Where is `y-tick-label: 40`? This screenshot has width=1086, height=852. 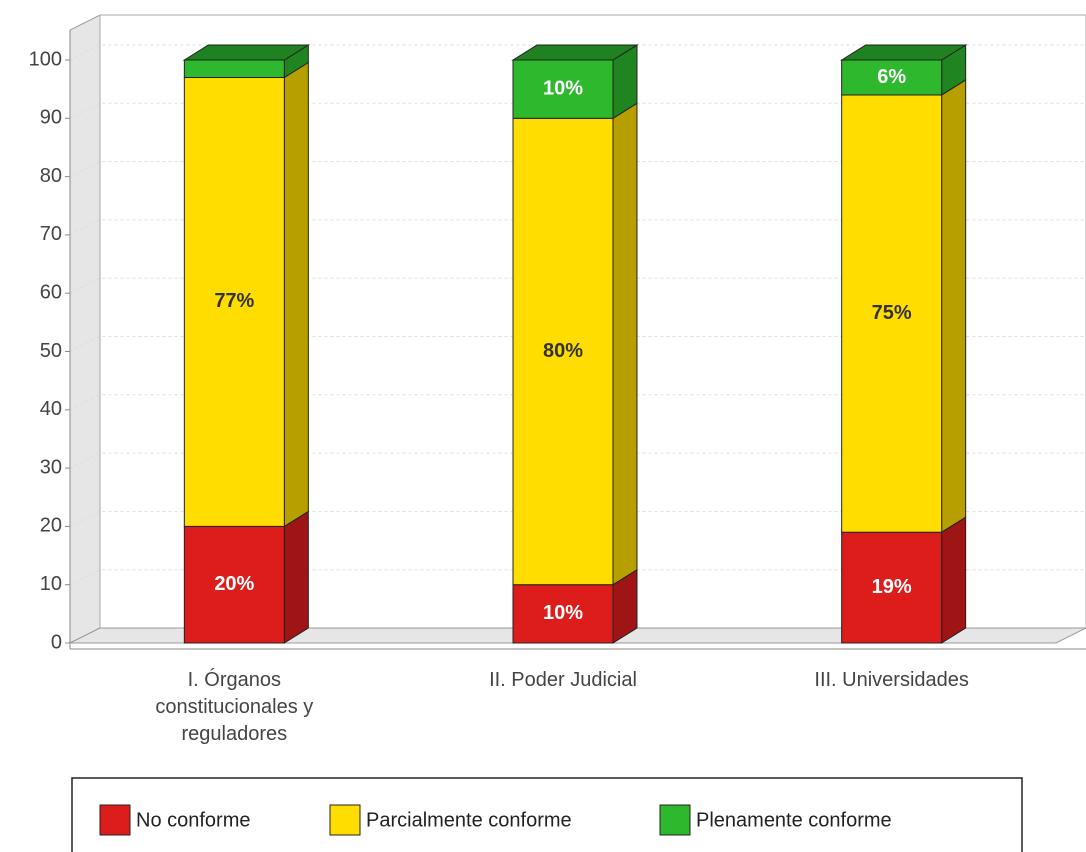
y-tick-label: 40 is located at coordinates (51, 409).